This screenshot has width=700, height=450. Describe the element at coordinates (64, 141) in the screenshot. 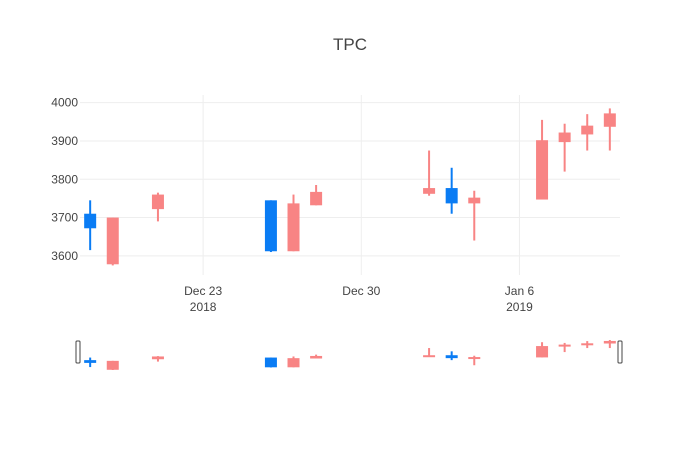

I see `y-tick-label: 3900` at that location.